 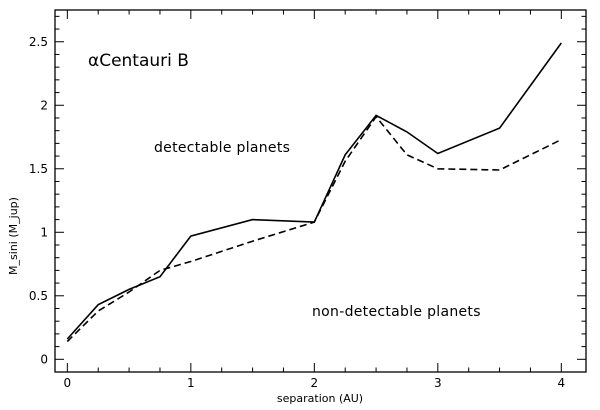 I want to click on annotation-non-detectable: non-detectable planets, so click(x=396, y=312).